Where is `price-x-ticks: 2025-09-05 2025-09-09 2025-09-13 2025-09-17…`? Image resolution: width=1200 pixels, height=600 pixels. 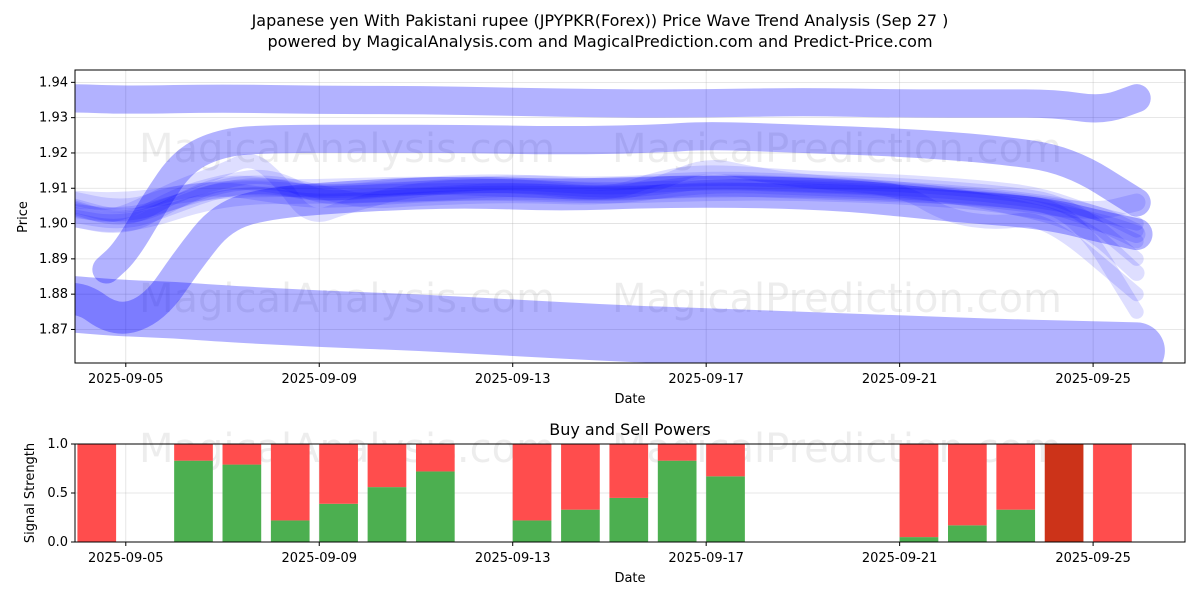
price-x-ticks: 2025-09-05 2025-09-09 2025-09-13 2025-09-17… is located at coordinates (609, 375).